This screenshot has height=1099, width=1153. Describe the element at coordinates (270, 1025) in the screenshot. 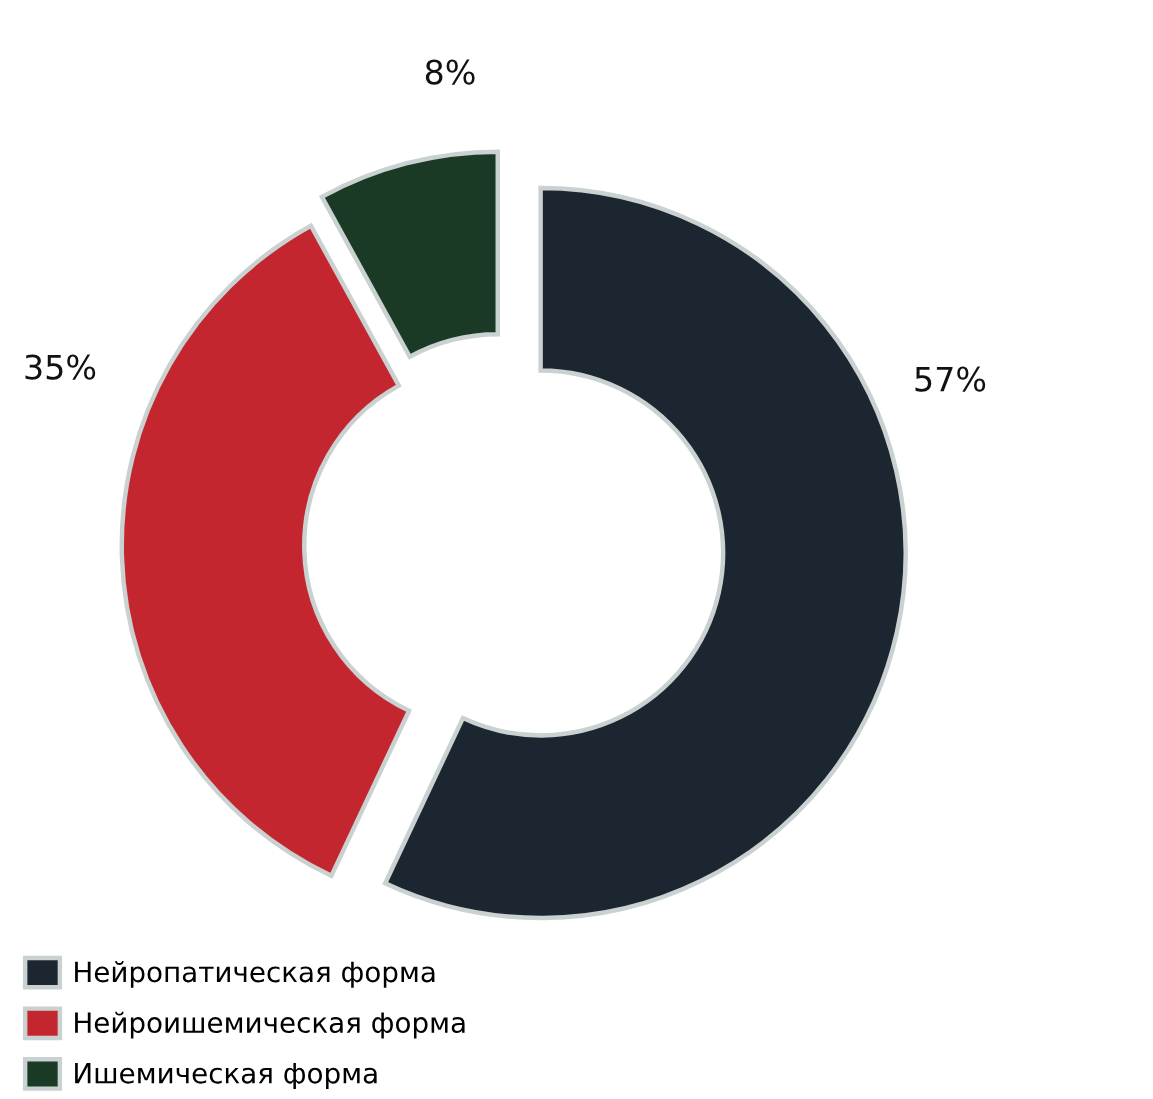

I see `legend-label: Нейроишемическая форма` at that location.